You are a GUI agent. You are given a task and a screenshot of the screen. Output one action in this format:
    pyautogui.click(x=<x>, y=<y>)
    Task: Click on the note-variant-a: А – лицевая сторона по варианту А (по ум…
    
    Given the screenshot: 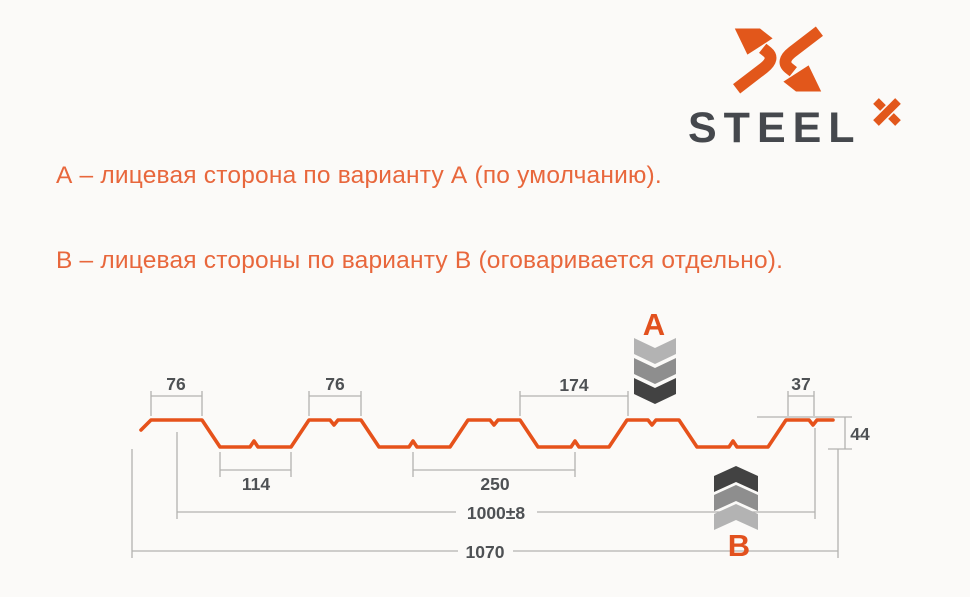 What is the action you would take?
    pyautogui.click(x=359, y=175)
    